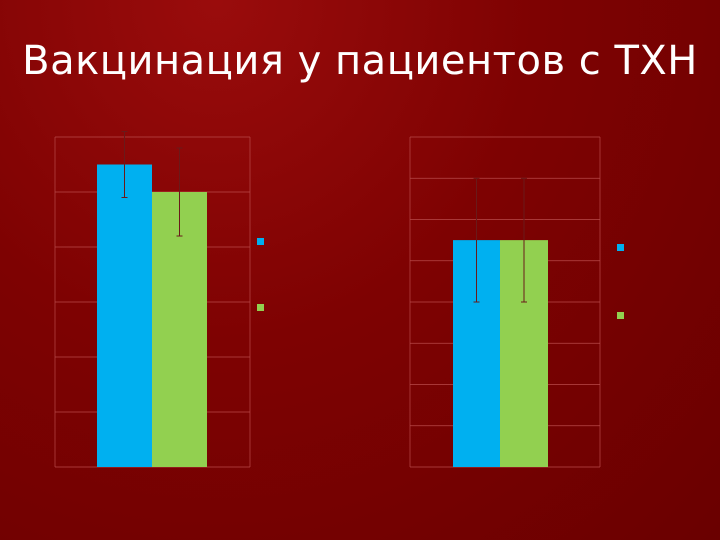 The image size is (720, 540). I want to click on slide-title: Вакцинация у пациентов с ТХН, so click(360, 61).